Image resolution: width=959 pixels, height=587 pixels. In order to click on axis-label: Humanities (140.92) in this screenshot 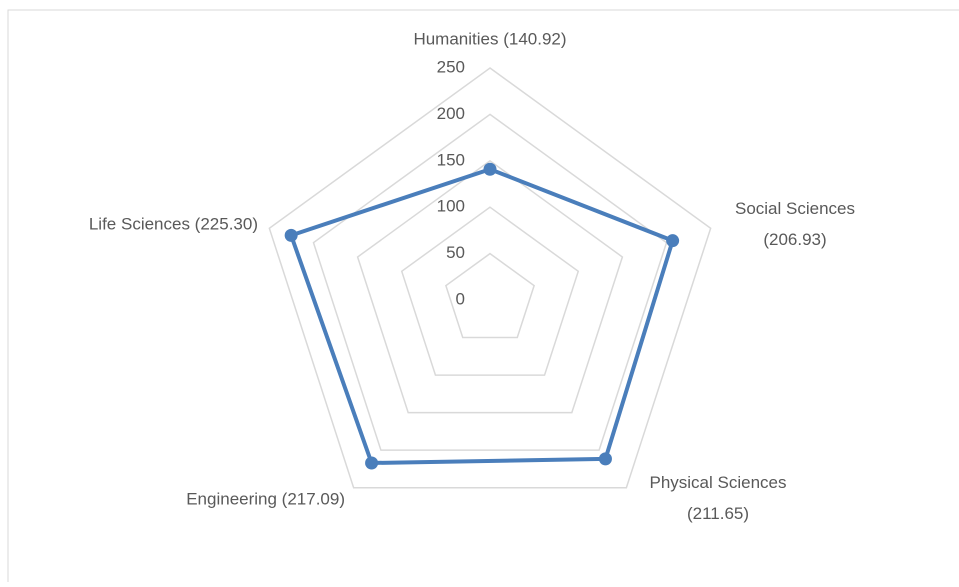, I will do `click(489, 38)`.